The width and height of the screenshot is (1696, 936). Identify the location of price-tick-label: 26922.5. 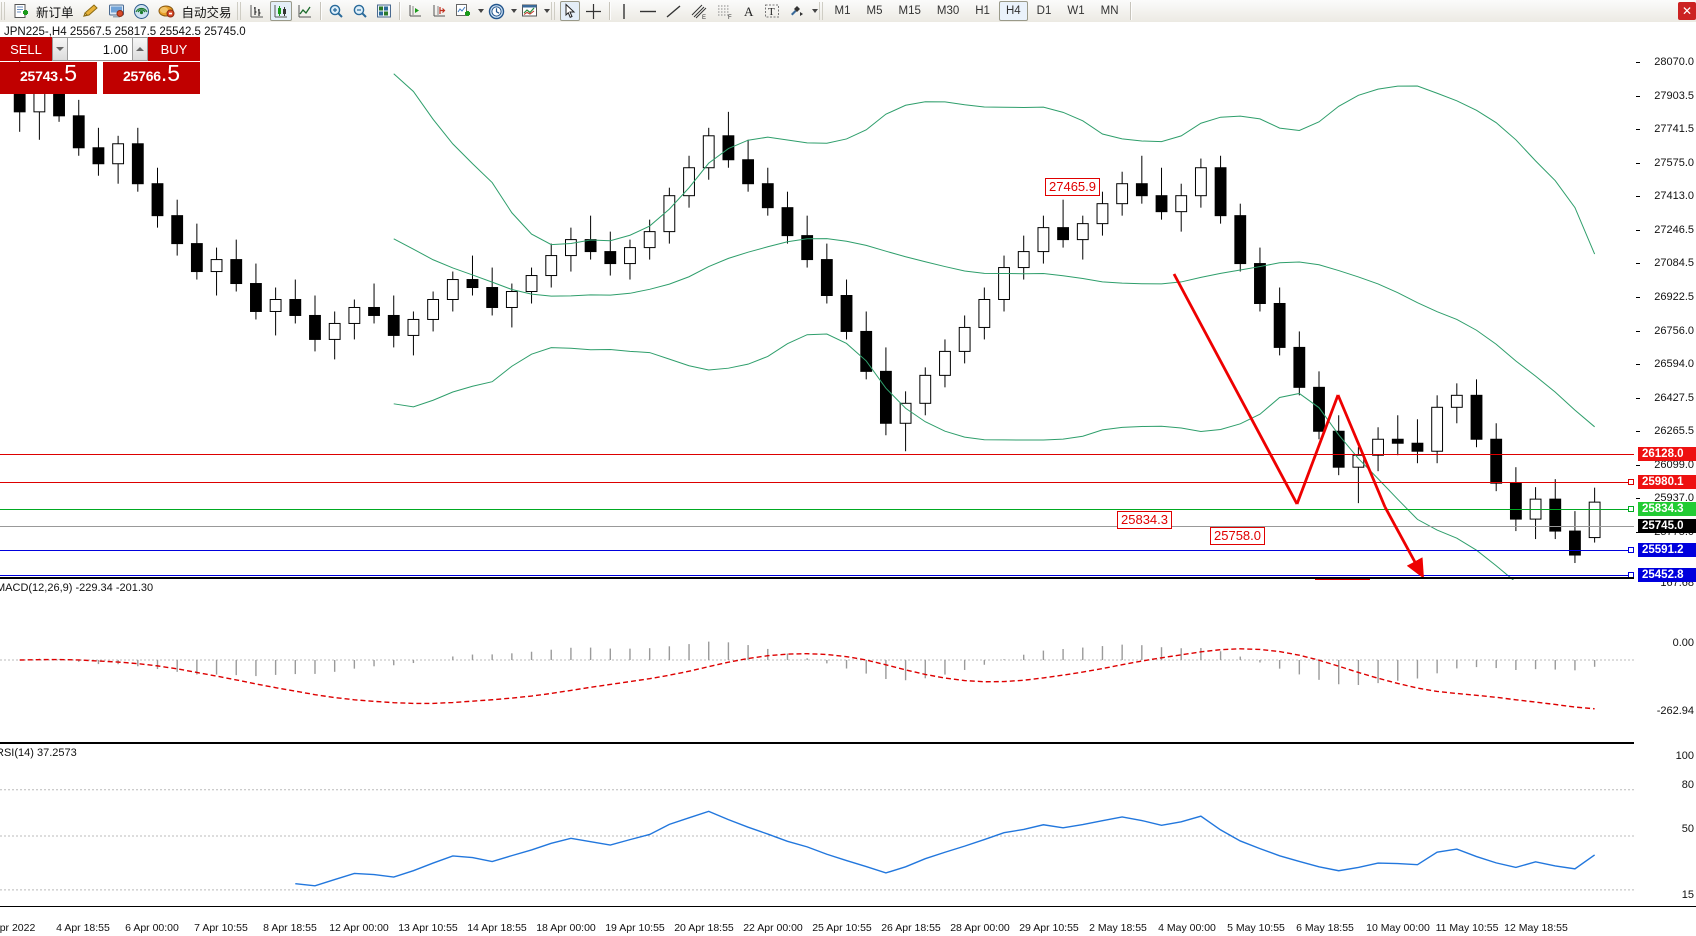
(1674, 297).